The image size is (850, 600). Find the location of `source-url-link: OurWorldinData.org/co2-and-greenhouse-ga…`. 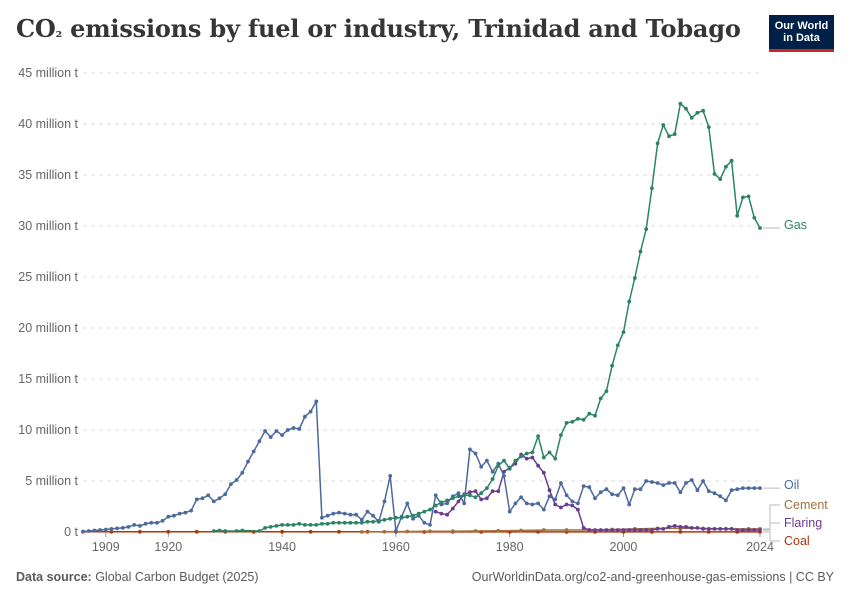

source-url-link: OurWorldinData.org/co2-and-greenhouse-ga… is located at coordinates (652, 577).